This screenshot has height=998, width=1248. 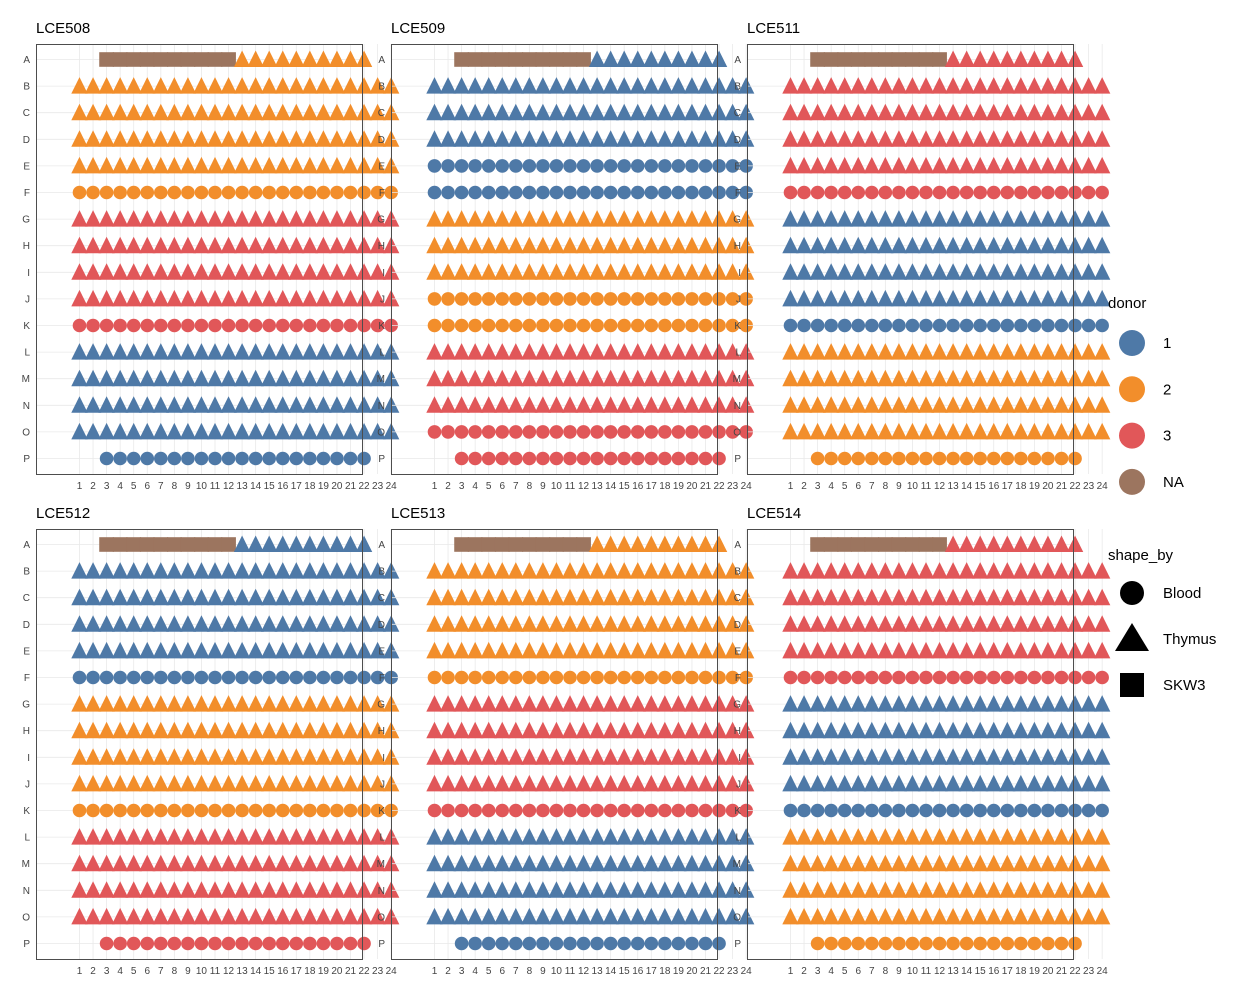 What do you see at coordinates (624, 889) in the screenshot?
I see `well-N15-thymus-mark` at bounding box center [624, 889].